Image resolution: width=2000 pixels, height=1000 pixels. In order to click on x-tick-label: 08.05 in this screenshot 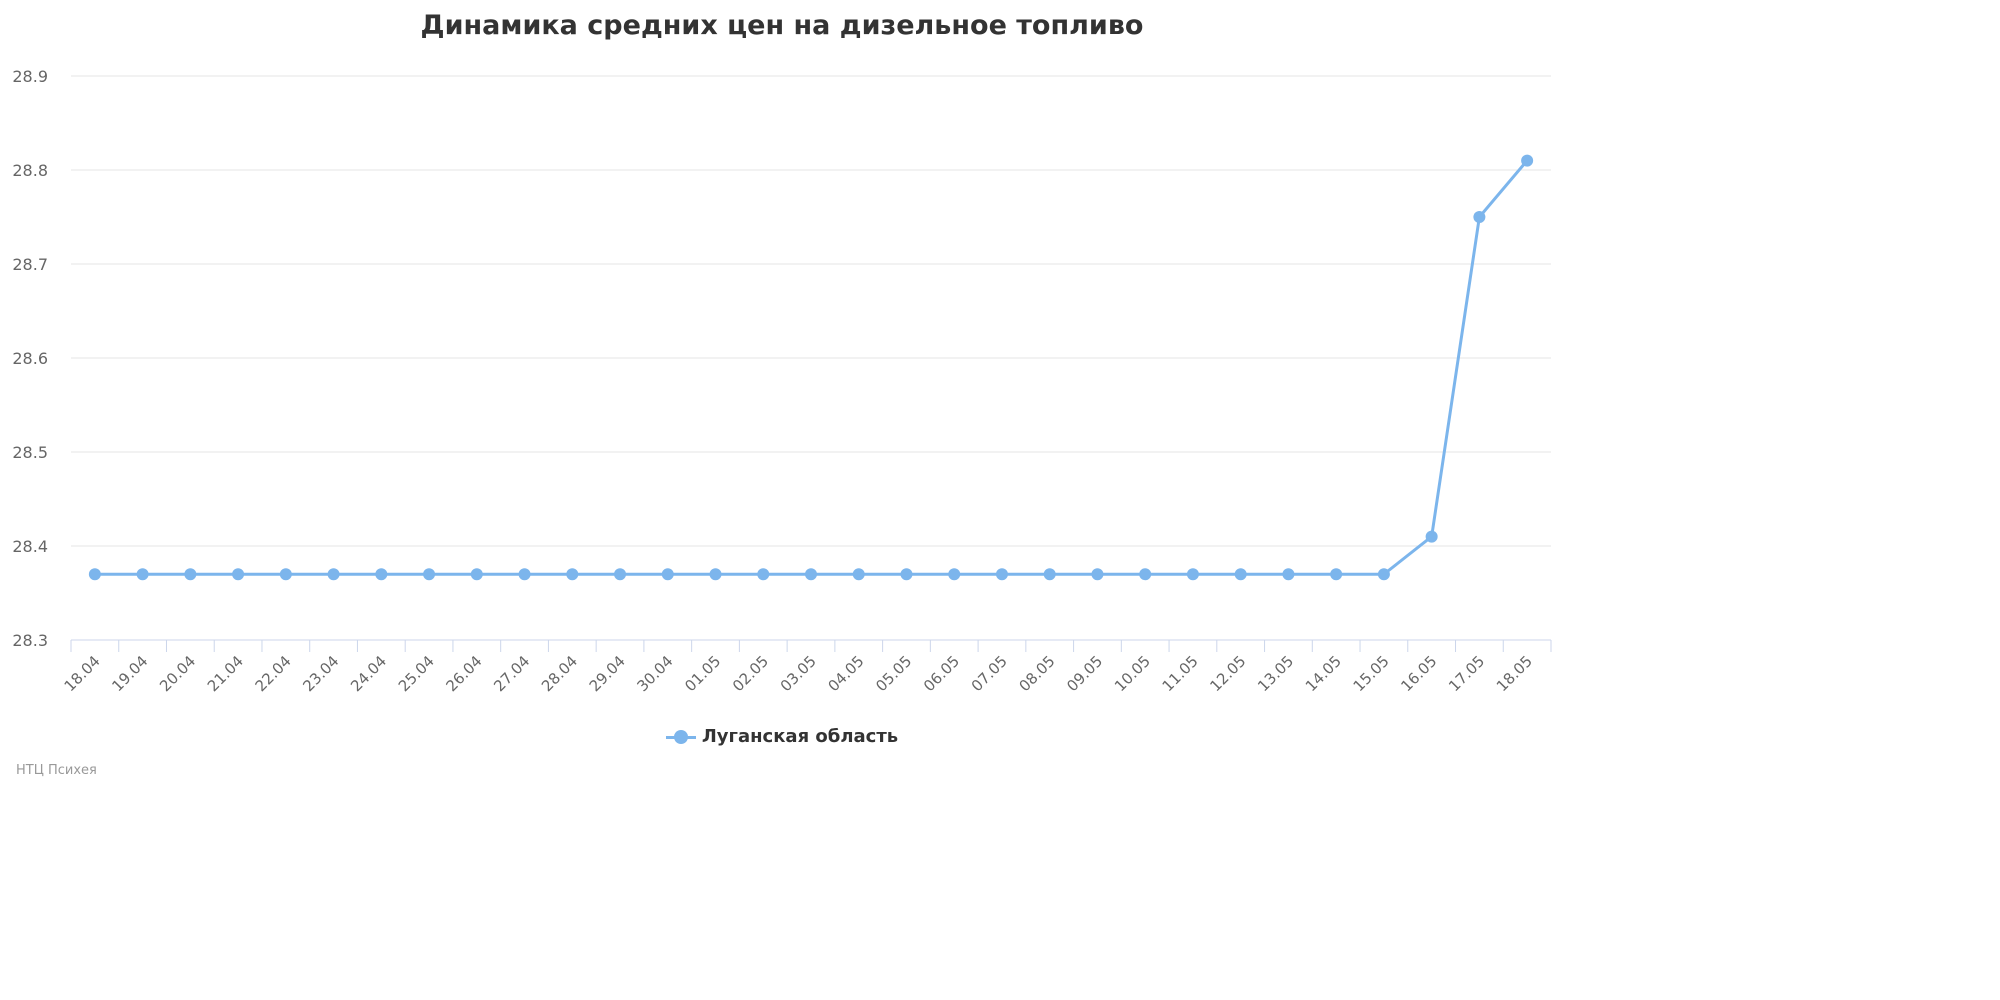, I will do `click(1036, 673)`.